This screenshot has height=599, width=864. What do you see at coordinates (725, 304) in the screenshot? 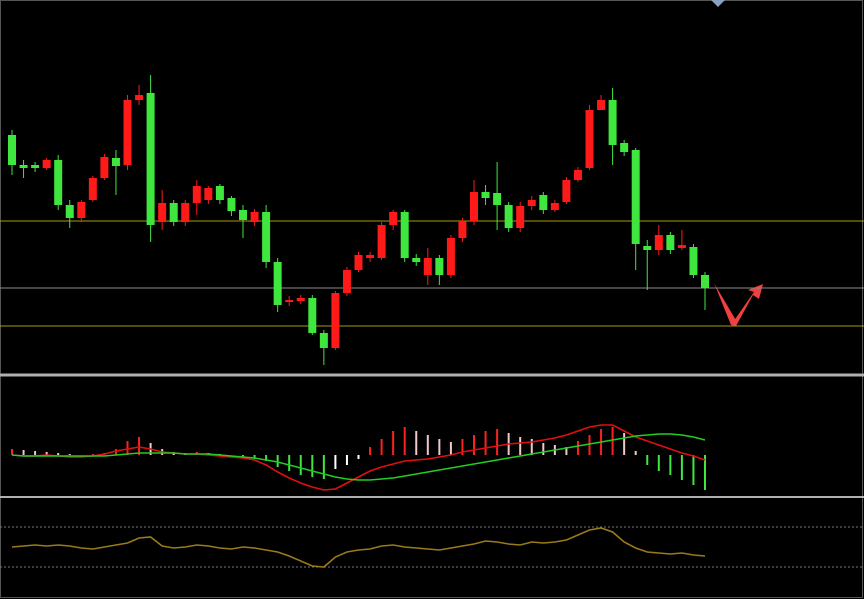
I see `arrow-down` at bounding box center [725, 304].